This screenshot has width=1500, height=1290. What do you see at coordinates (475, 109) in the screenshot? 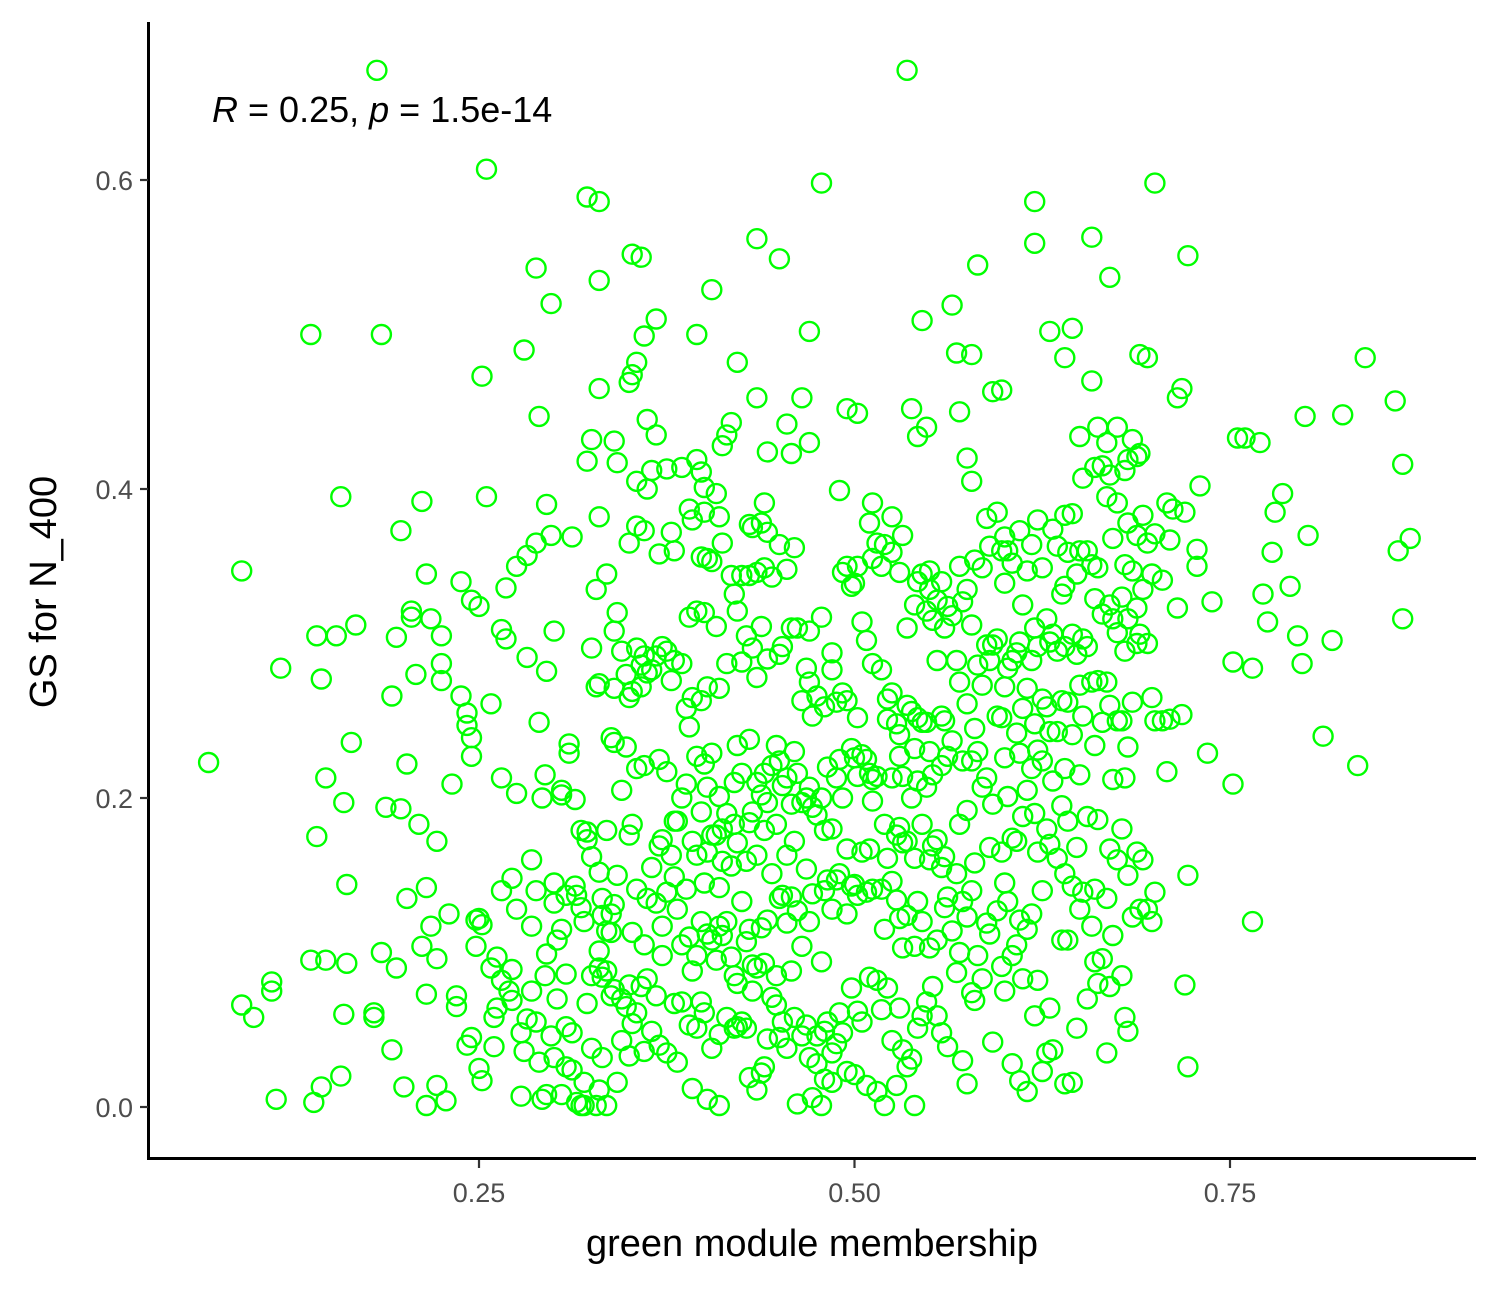
I see `p-value: = 1.5e-14` at bounding box center [475, 109].